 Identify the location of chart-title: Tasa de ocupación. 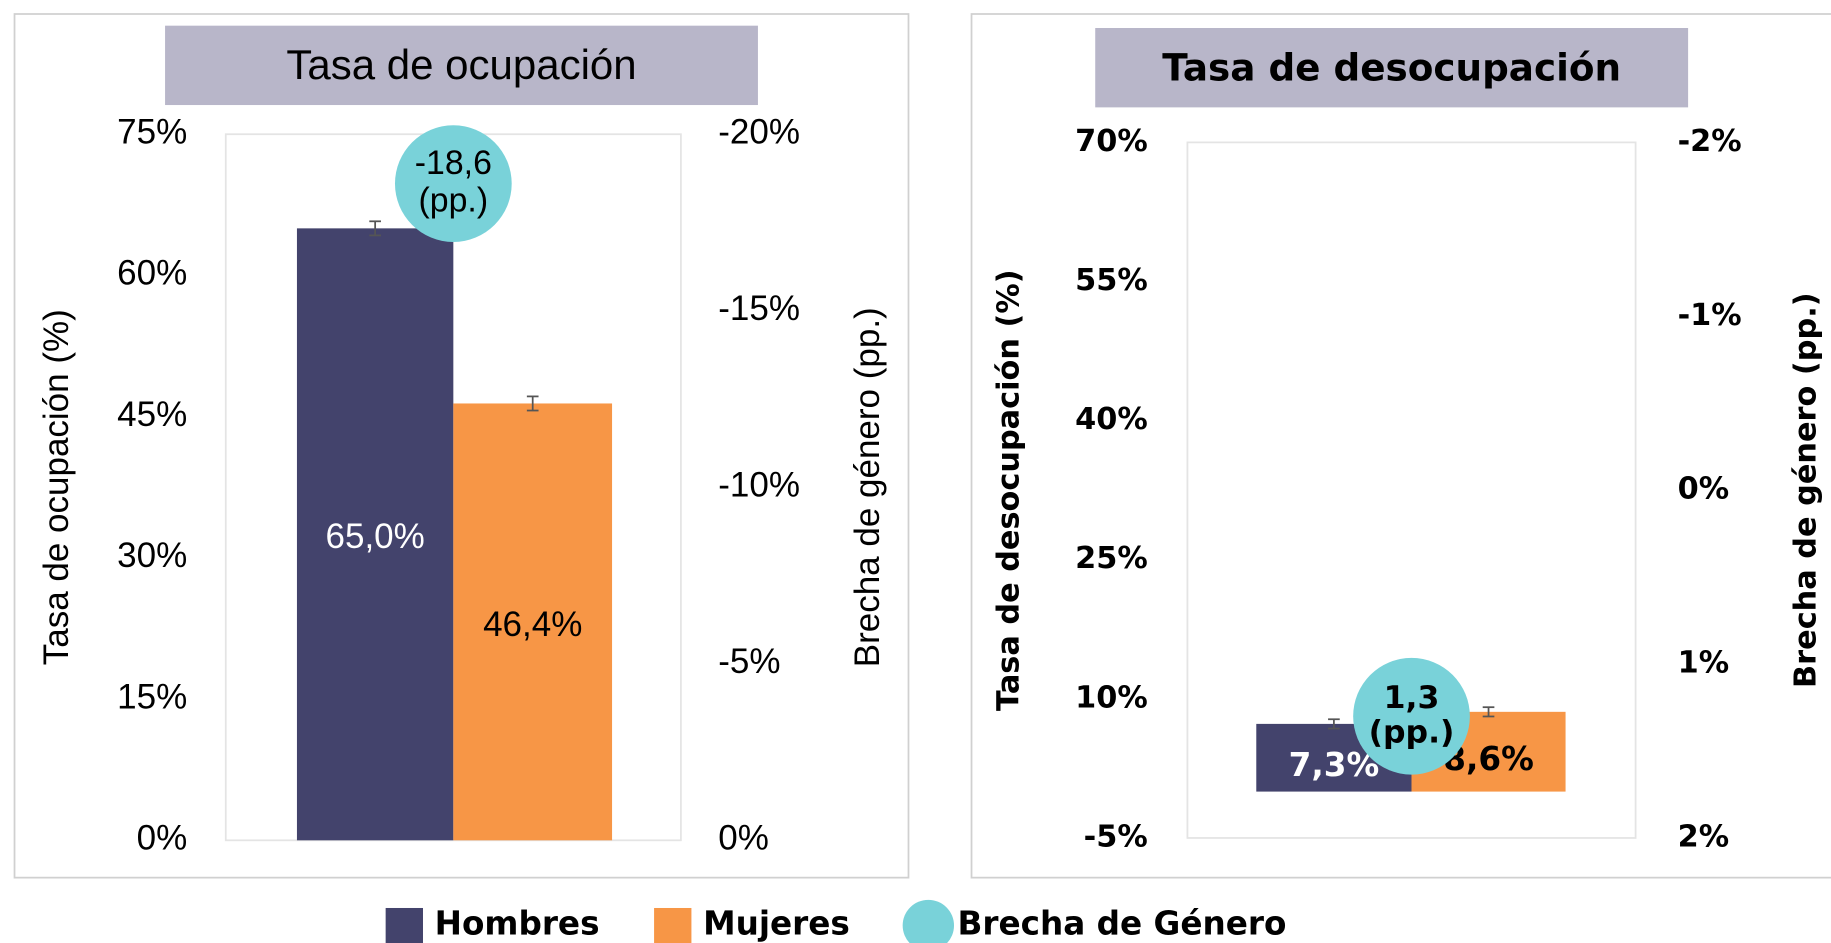
(461, 64).